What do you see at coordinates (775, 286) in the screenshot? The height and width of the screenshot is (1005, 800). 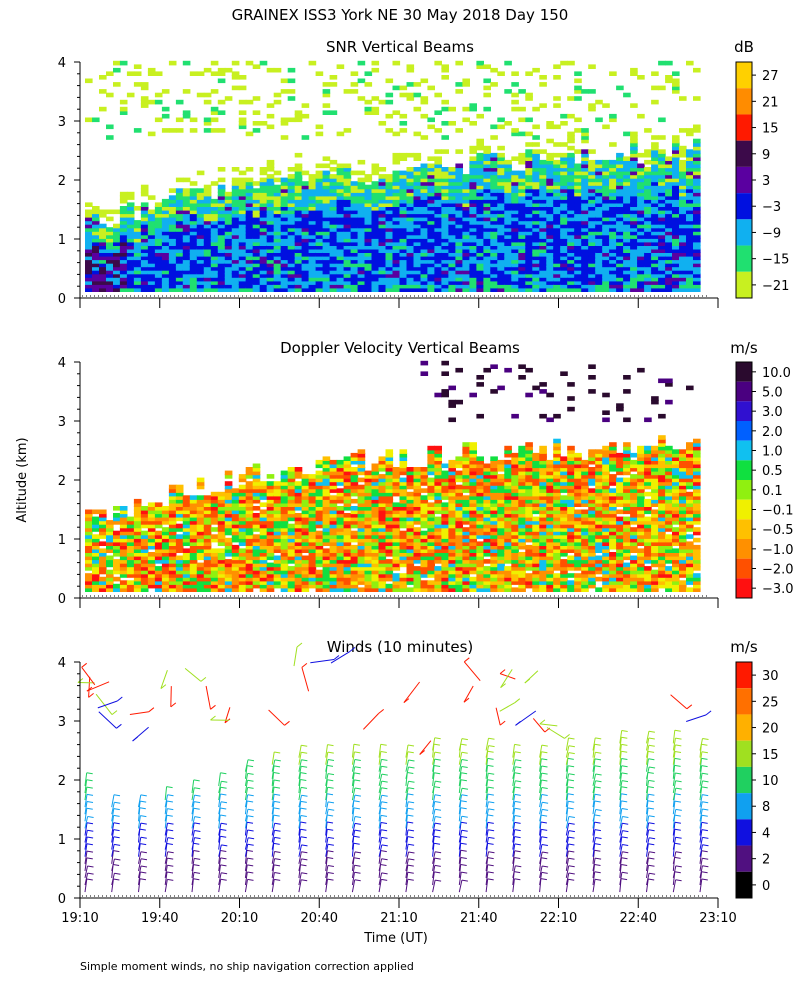 I see `colorbar-label: −21` at bounding box center [775, 286].